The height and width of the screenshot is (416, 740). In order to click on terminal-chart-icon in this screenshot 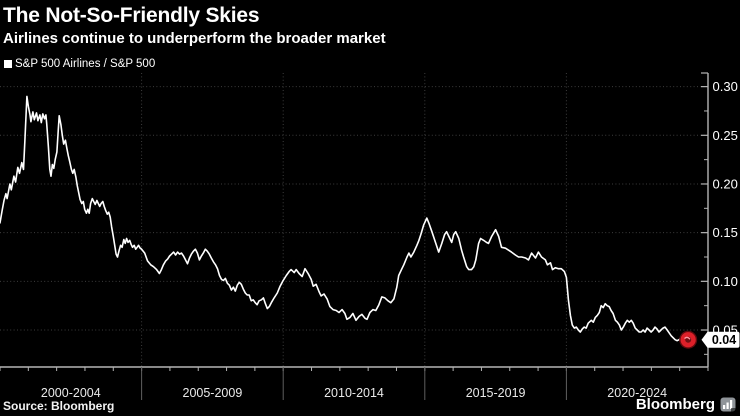, I will do `click(728, 404)`.